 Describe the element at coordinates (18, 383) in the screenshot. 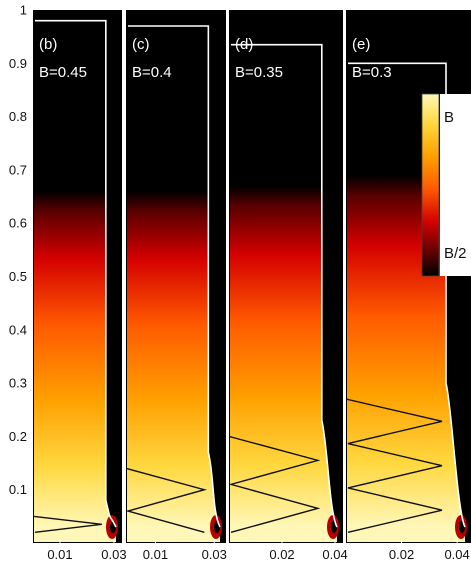

I see `y-tick-label: 0.3` at that location.